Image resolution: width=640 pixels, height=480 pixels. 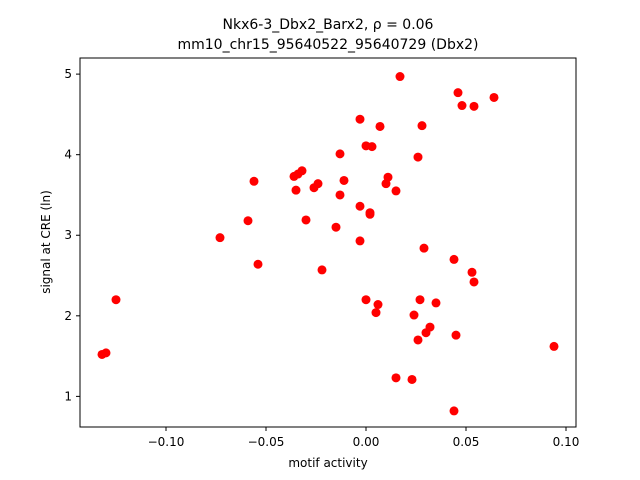 I want to click on chart-title-line2: mm10_chr15_95640522_95640729 (Dbx2), so click(x=328, y=45).